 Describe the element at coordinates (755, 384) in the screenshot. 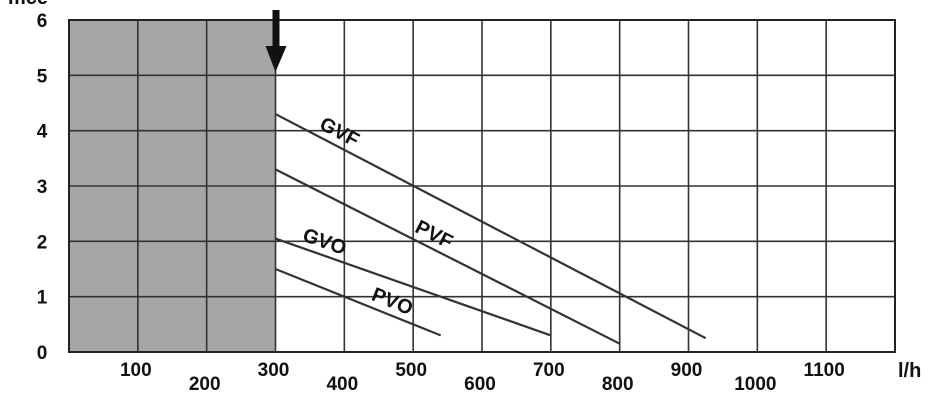

I see `x-tick-label: 1000` at that location.